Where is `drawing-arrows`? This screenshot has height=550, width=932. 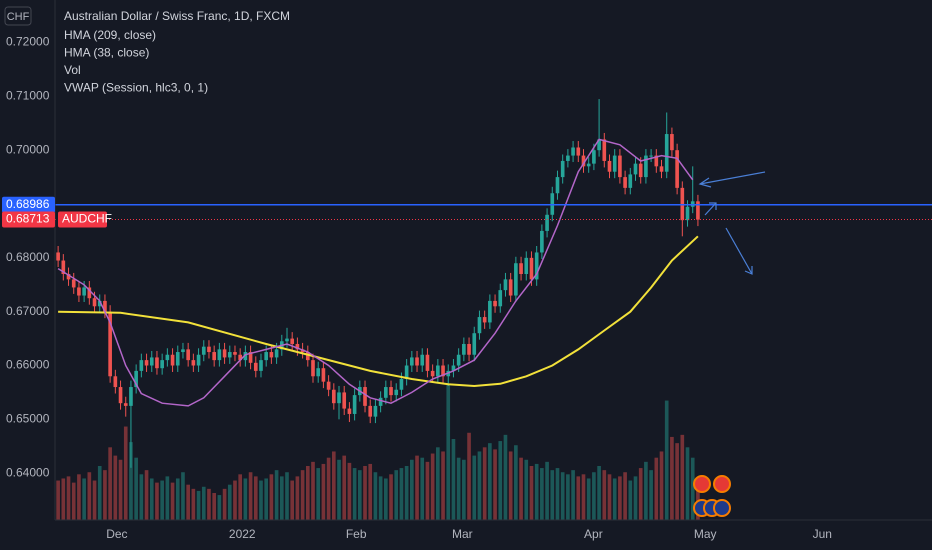
drawing-arrows is located at coordinates (732, 223).